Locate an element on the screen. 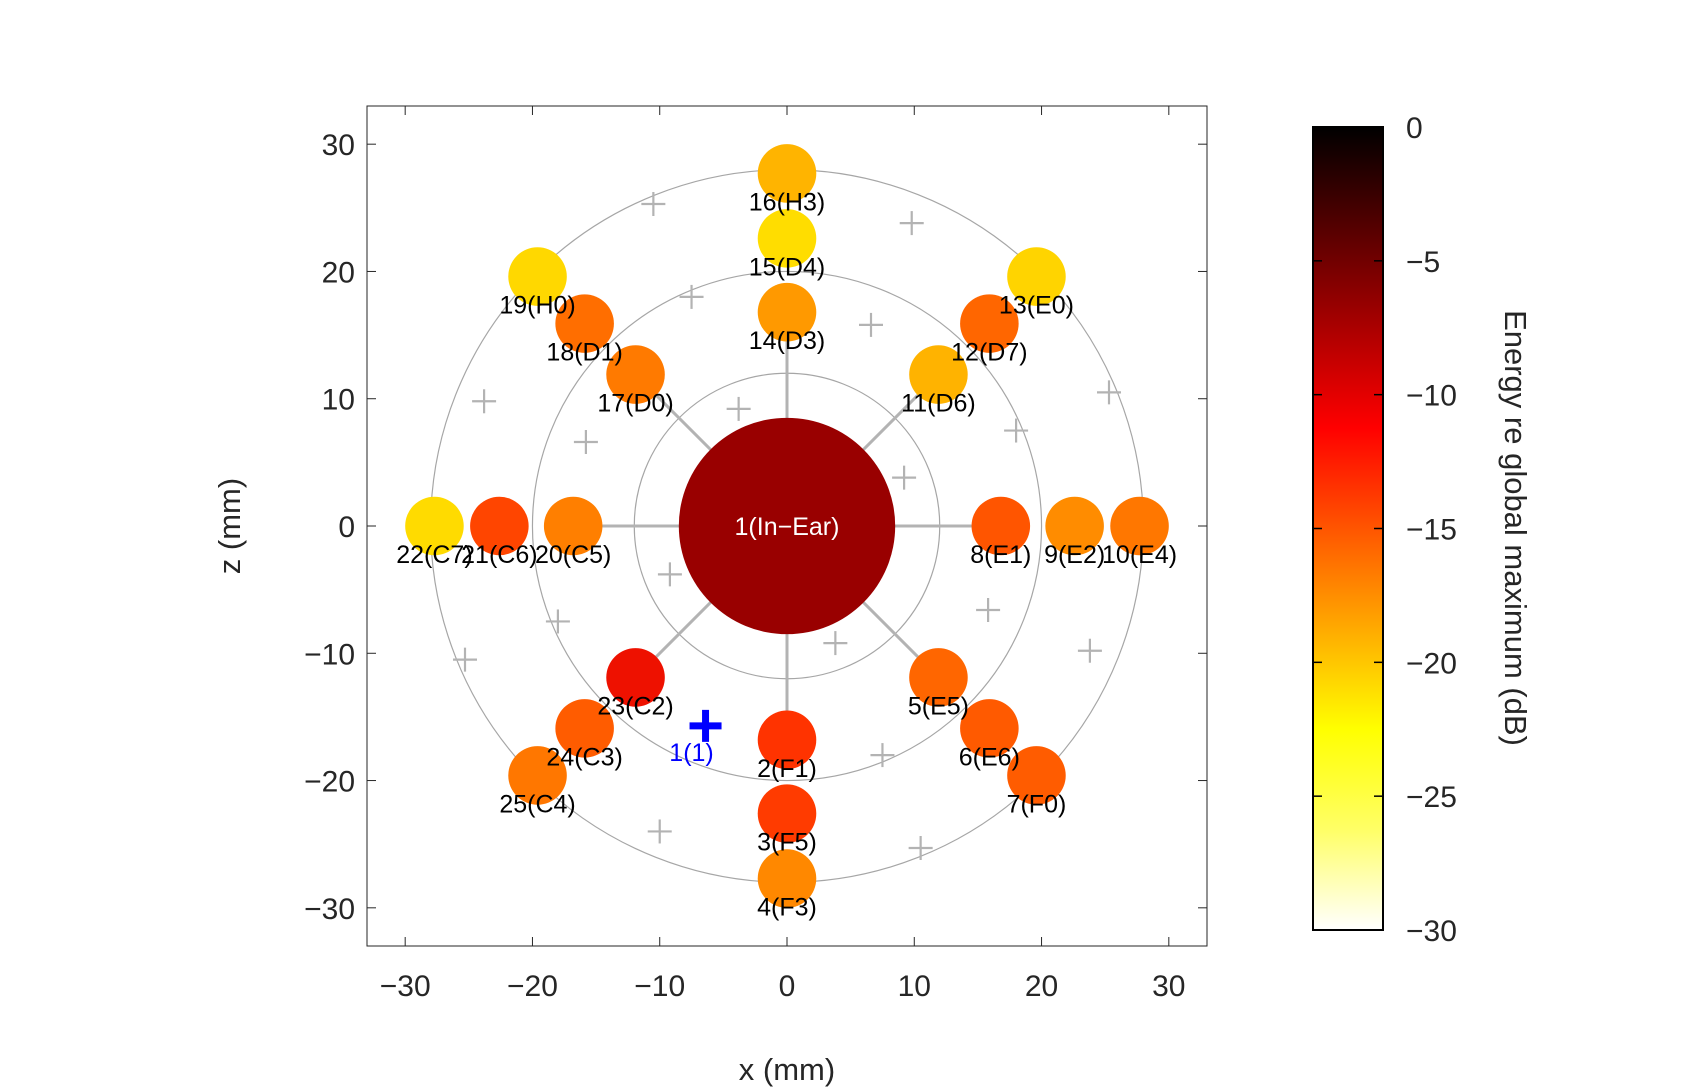  y-tick-label-3: 0 is located at coordinates (346, 527).